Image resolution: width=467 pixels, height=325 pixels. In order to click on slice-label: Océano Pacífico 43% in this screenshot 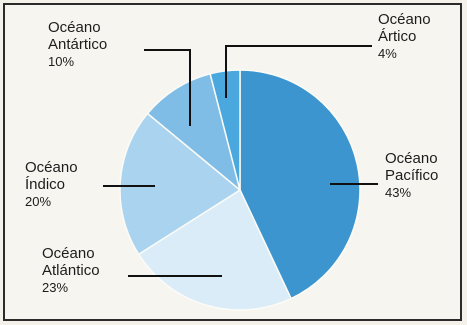, I will do `click(411, 175)`.